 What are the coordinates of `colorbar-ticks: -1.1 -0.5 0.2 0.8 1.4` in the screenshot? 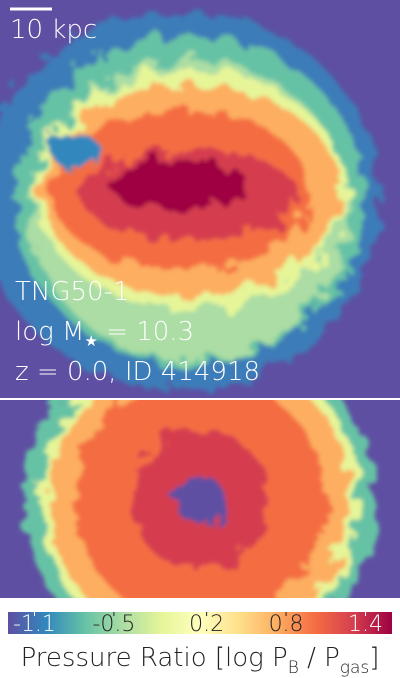 It's located at (198, 624).